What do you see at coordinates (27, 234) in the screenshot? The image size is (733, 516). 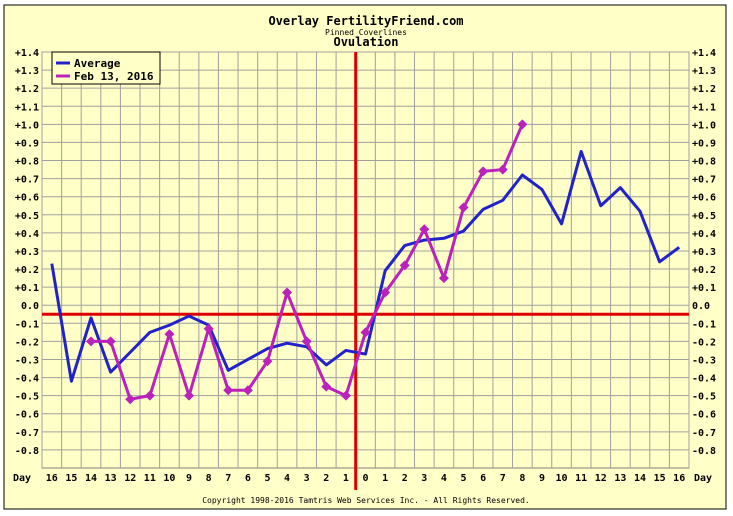 I see `y-tick-label-left: +0.4` at bounding box center [27, 234].